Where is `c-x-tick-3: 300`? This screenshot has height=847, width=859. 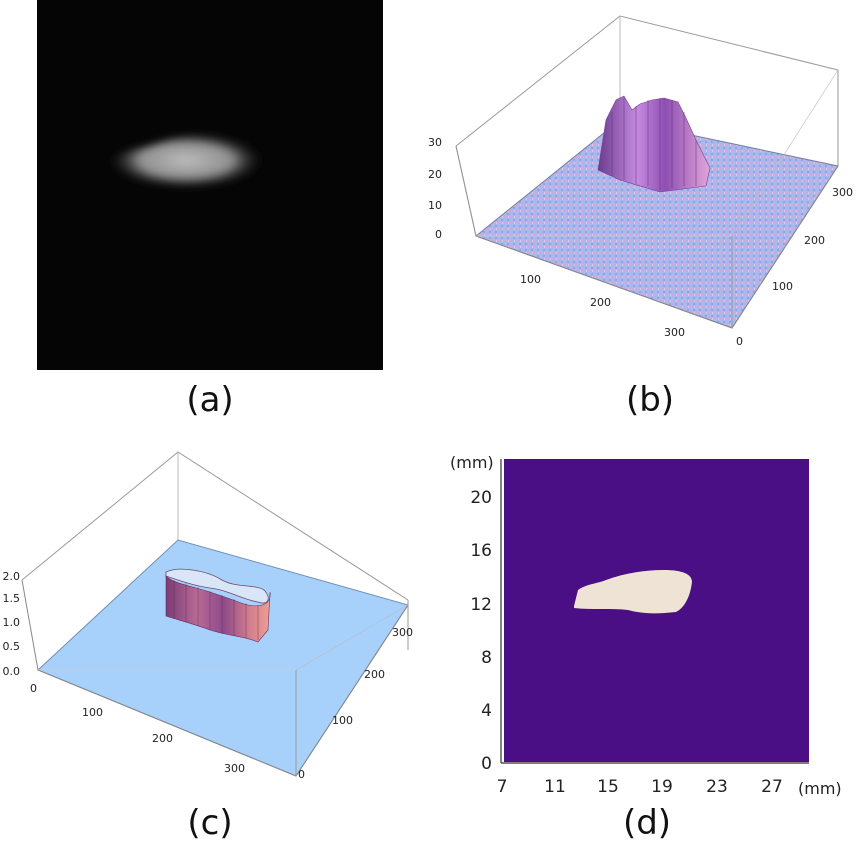 c-x-tick-3: 300 is located at coordinates (234, 768).